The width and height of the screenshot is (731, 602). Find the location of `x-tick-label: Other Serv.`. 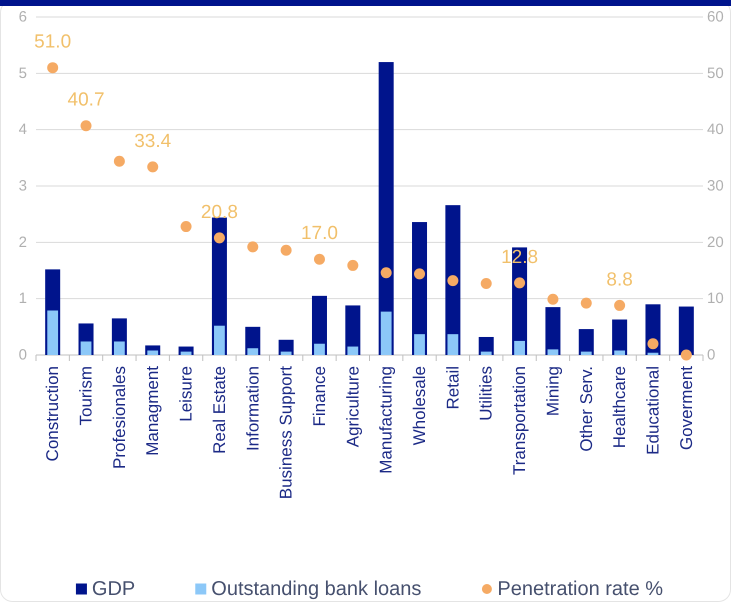

x-tick-label: Other Serv. is located at coordinates (586, 409).